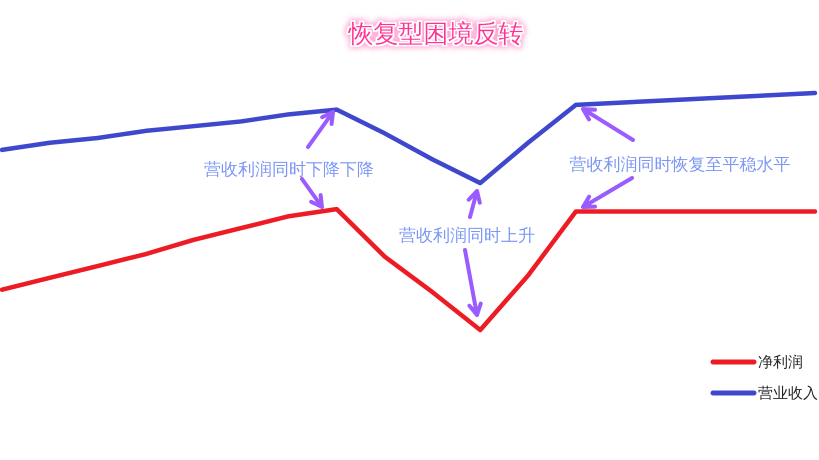  What do you see at coordinates (780, 362) in the screenshot?
I see `legend-label: 净利润` at bounding box center [780, 362].